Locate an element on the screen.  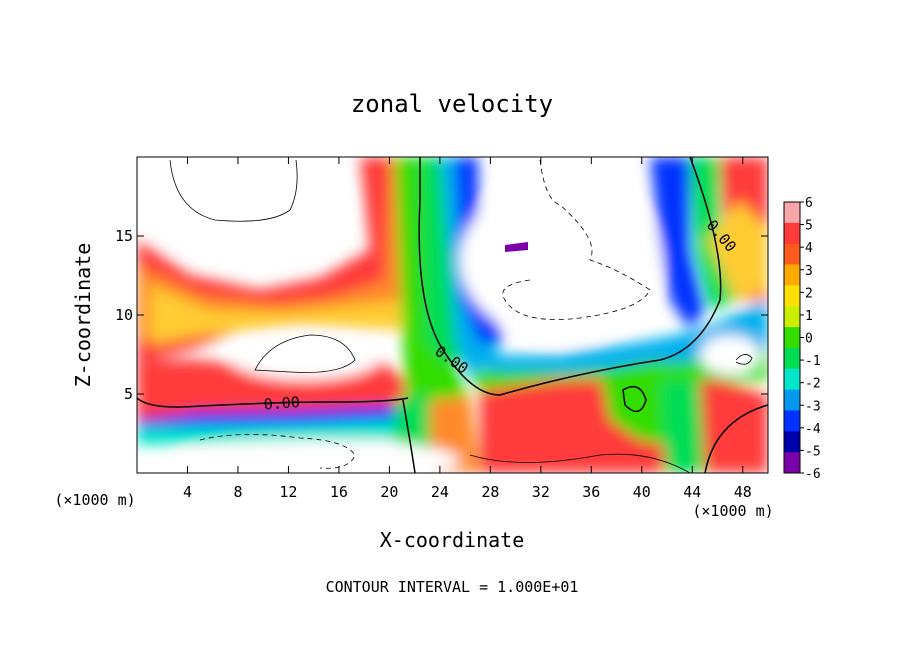
x-tick-label: 28 is located at coordinates (490, 492).